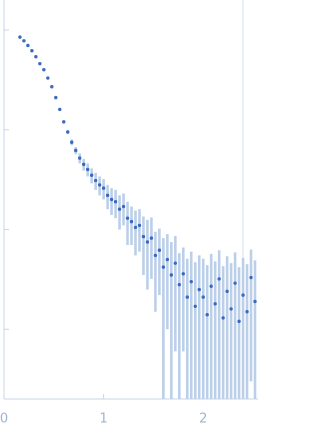 This screenshot has width=320, height=437. What do you see at coordinates (103, 419) in the screenshot?
I see `x-tick-label: 1` at bounding box center [103, 419].